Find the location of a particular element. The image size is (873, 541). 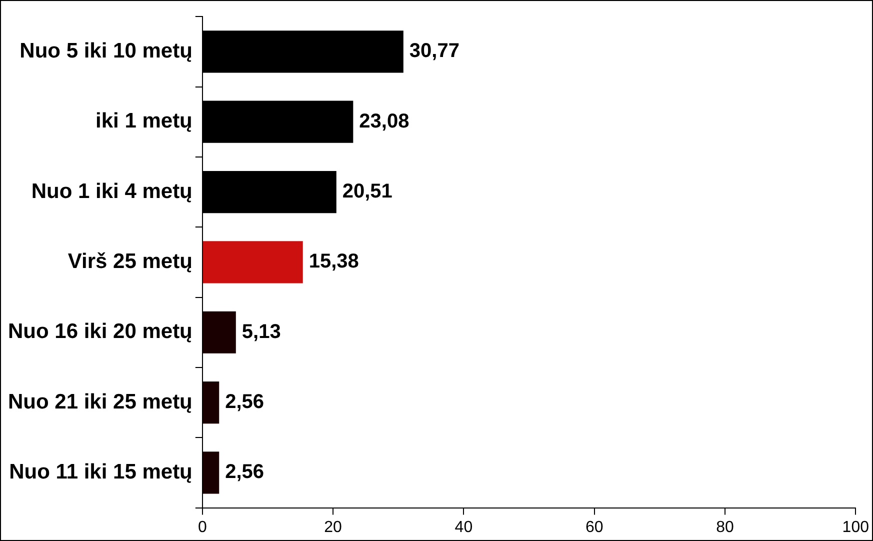

data-label: 15,38 is located at coordinates (333, 261).